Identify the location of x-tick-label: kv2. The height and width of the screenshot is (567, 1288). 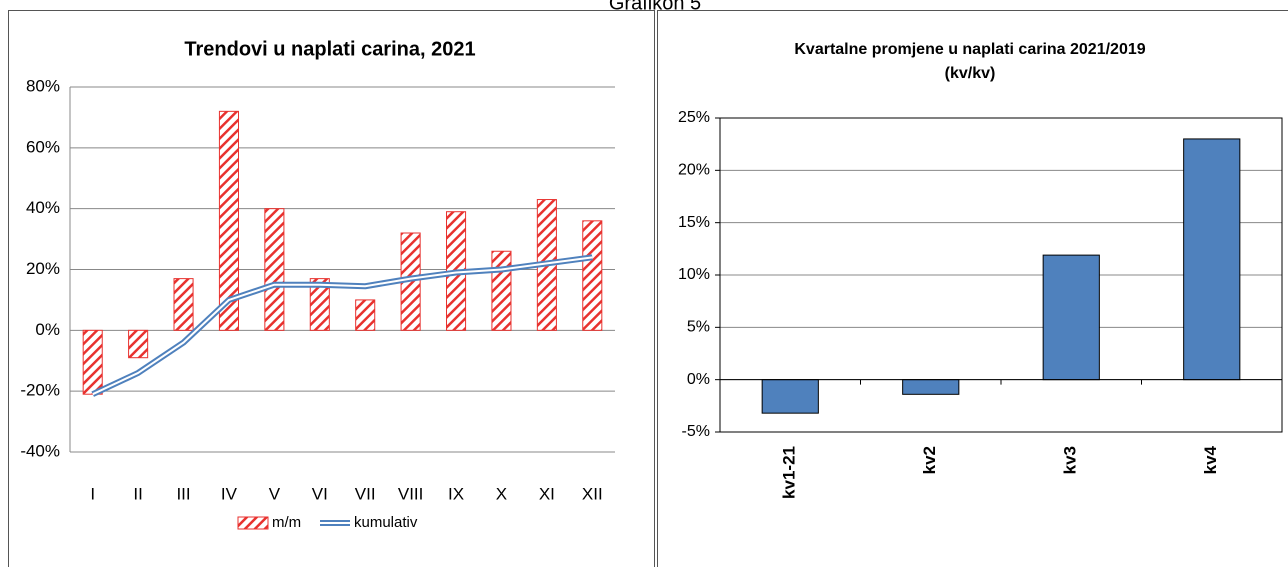
(929, 460).